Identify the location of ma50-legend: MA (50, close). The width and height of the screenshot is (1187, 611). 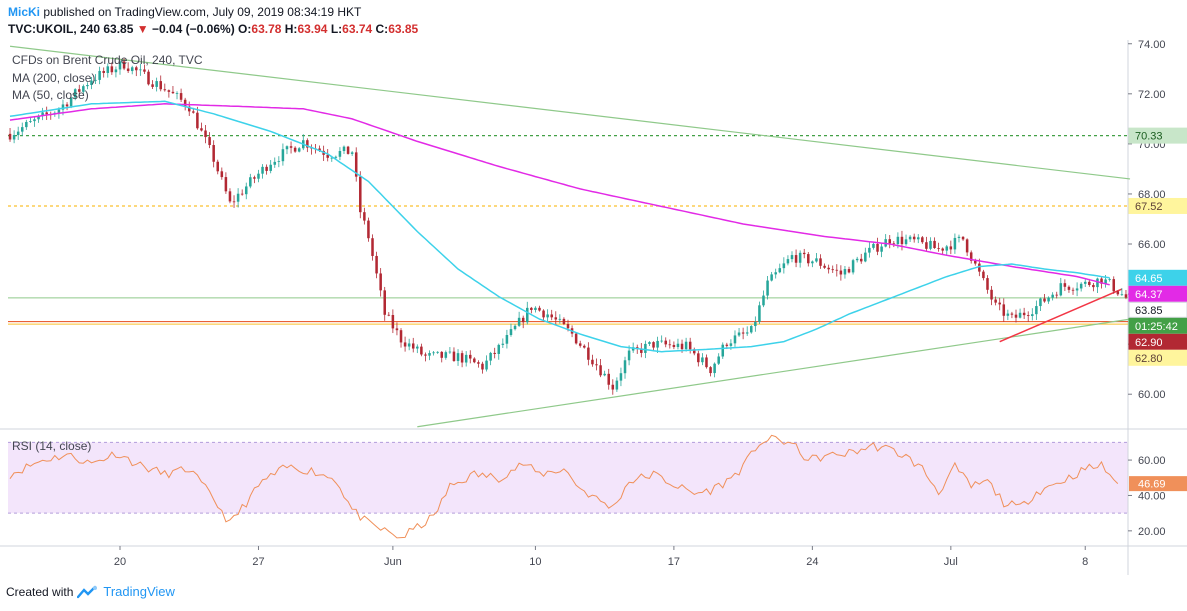
(50, 95).